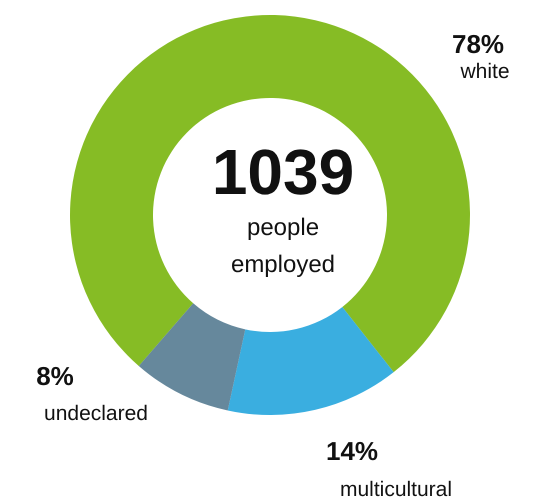  What do you see at coordinates (311, 360) in the screenshot?
I see `donut-slice` at bounding box center [311, 360].